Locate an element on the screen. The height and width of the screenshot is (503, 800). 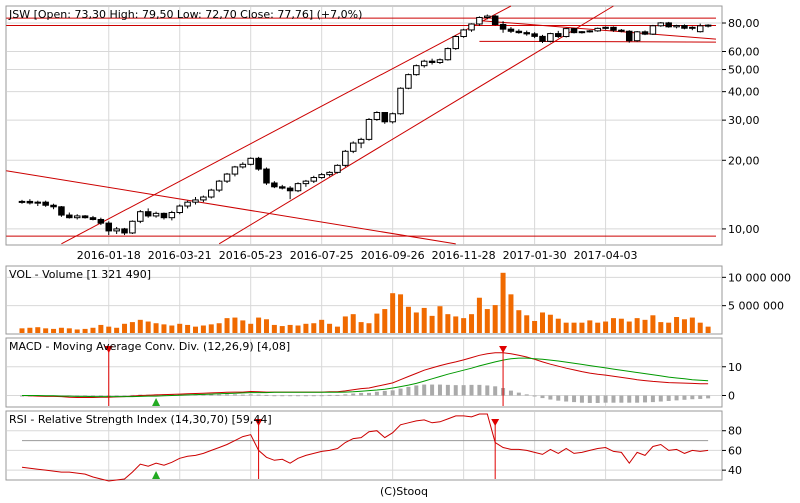
rsi-tick-label: 80 is located at coordinates (735, 431).